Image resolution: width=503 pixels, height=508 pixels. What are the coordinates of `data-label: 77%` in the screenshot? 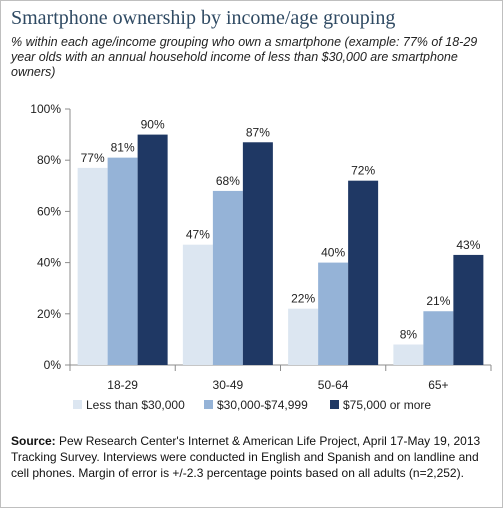 It's located at (93, 158).